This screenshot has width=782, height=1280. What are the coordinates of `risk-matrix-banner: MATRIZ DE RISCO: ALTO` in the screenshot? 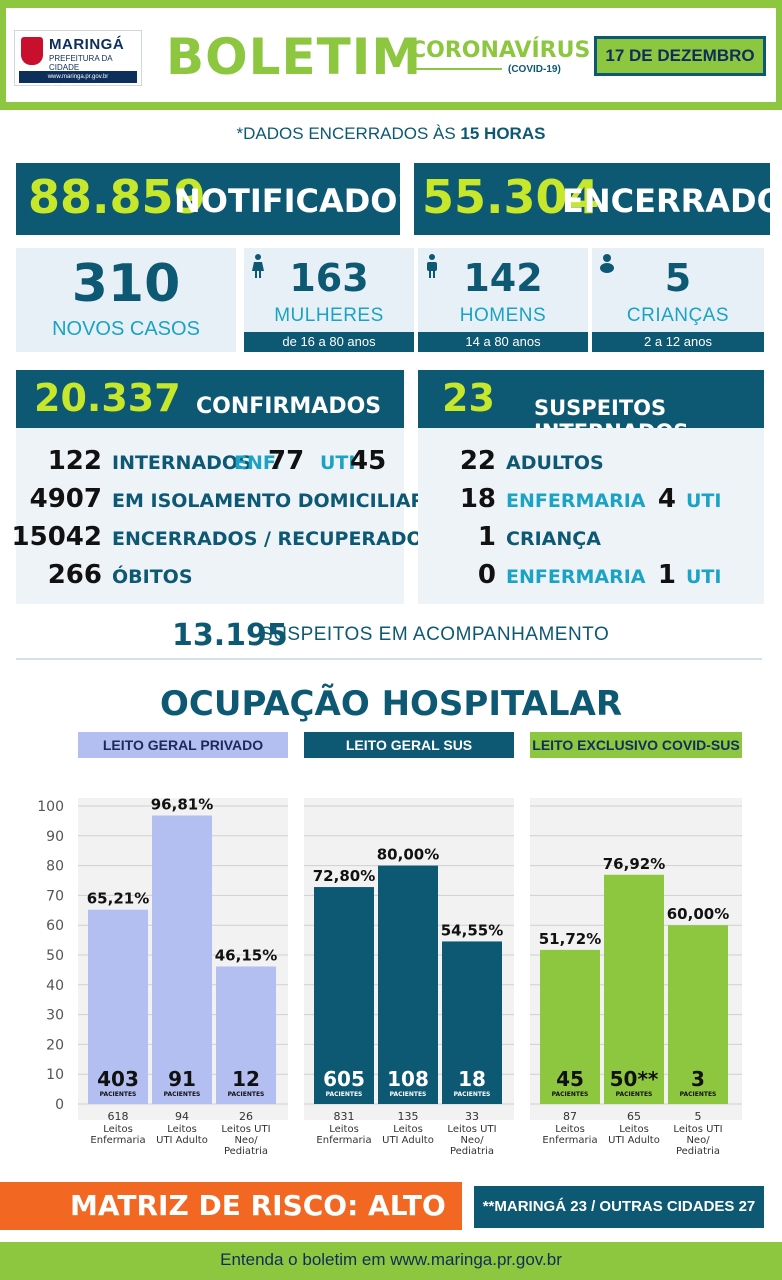 It's located at (231, 1206).